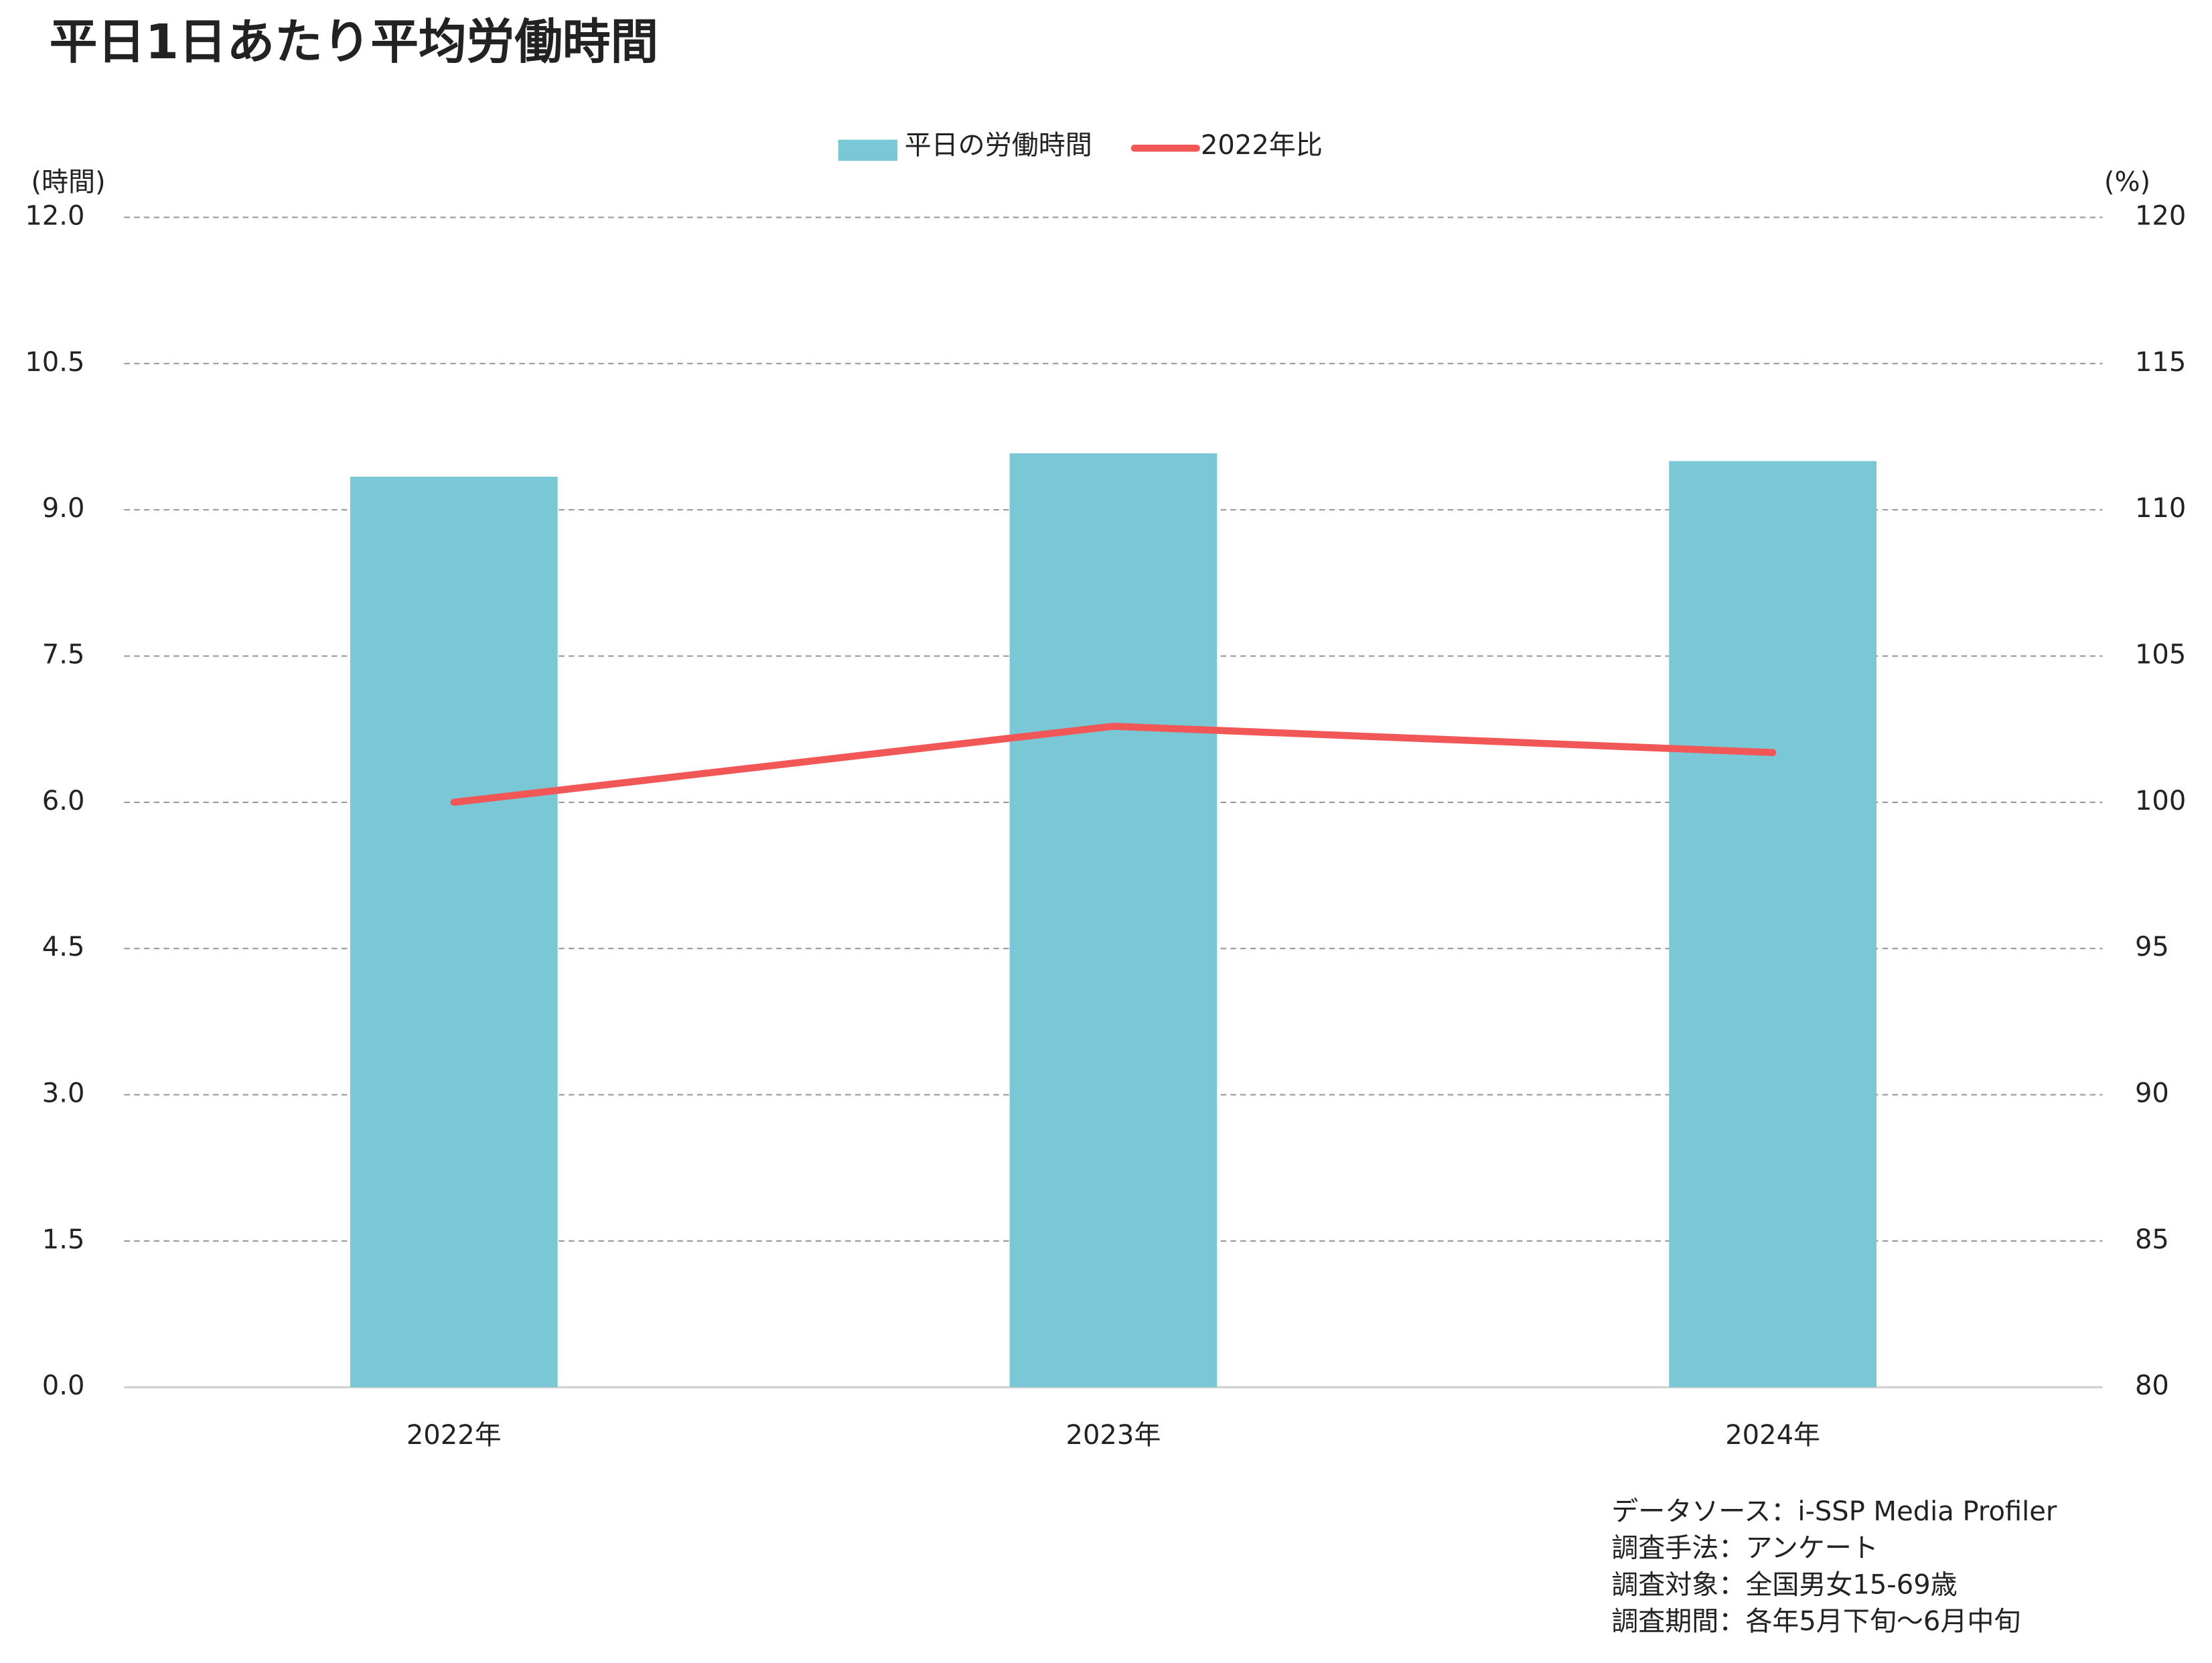 This screenshot has width=2212, height=1663. What do you see at coordinates (1834, 1511) in the screenshot?
I see `footnote: データソース：i-SSP Media Profiler` at bounding box center [1834, 1511].